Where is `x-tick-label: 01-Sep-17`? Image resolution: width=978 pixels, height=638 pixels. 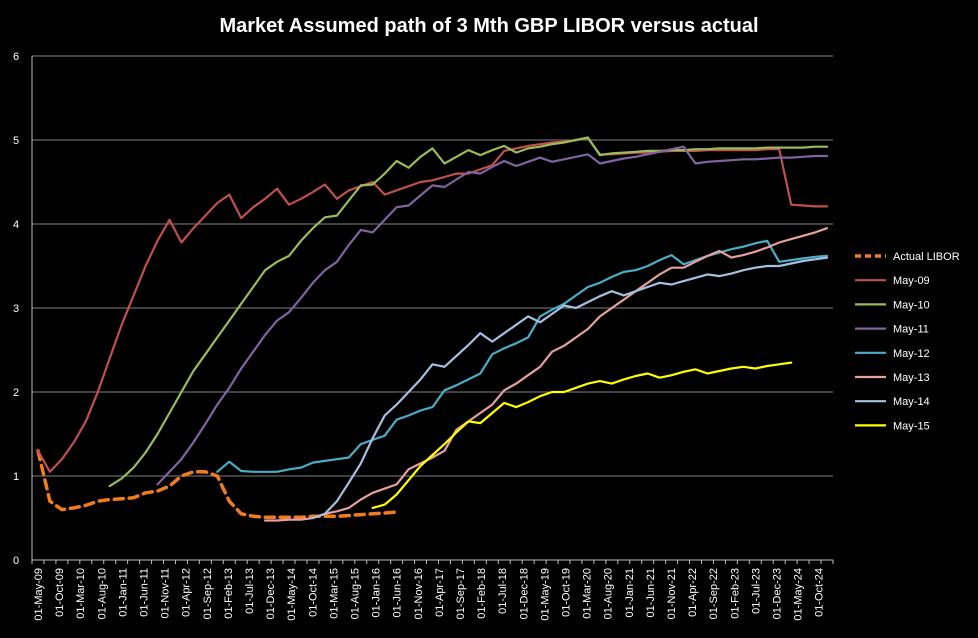
x-tick-label: 01-Sep-17 is located at coordinates (461, 593).